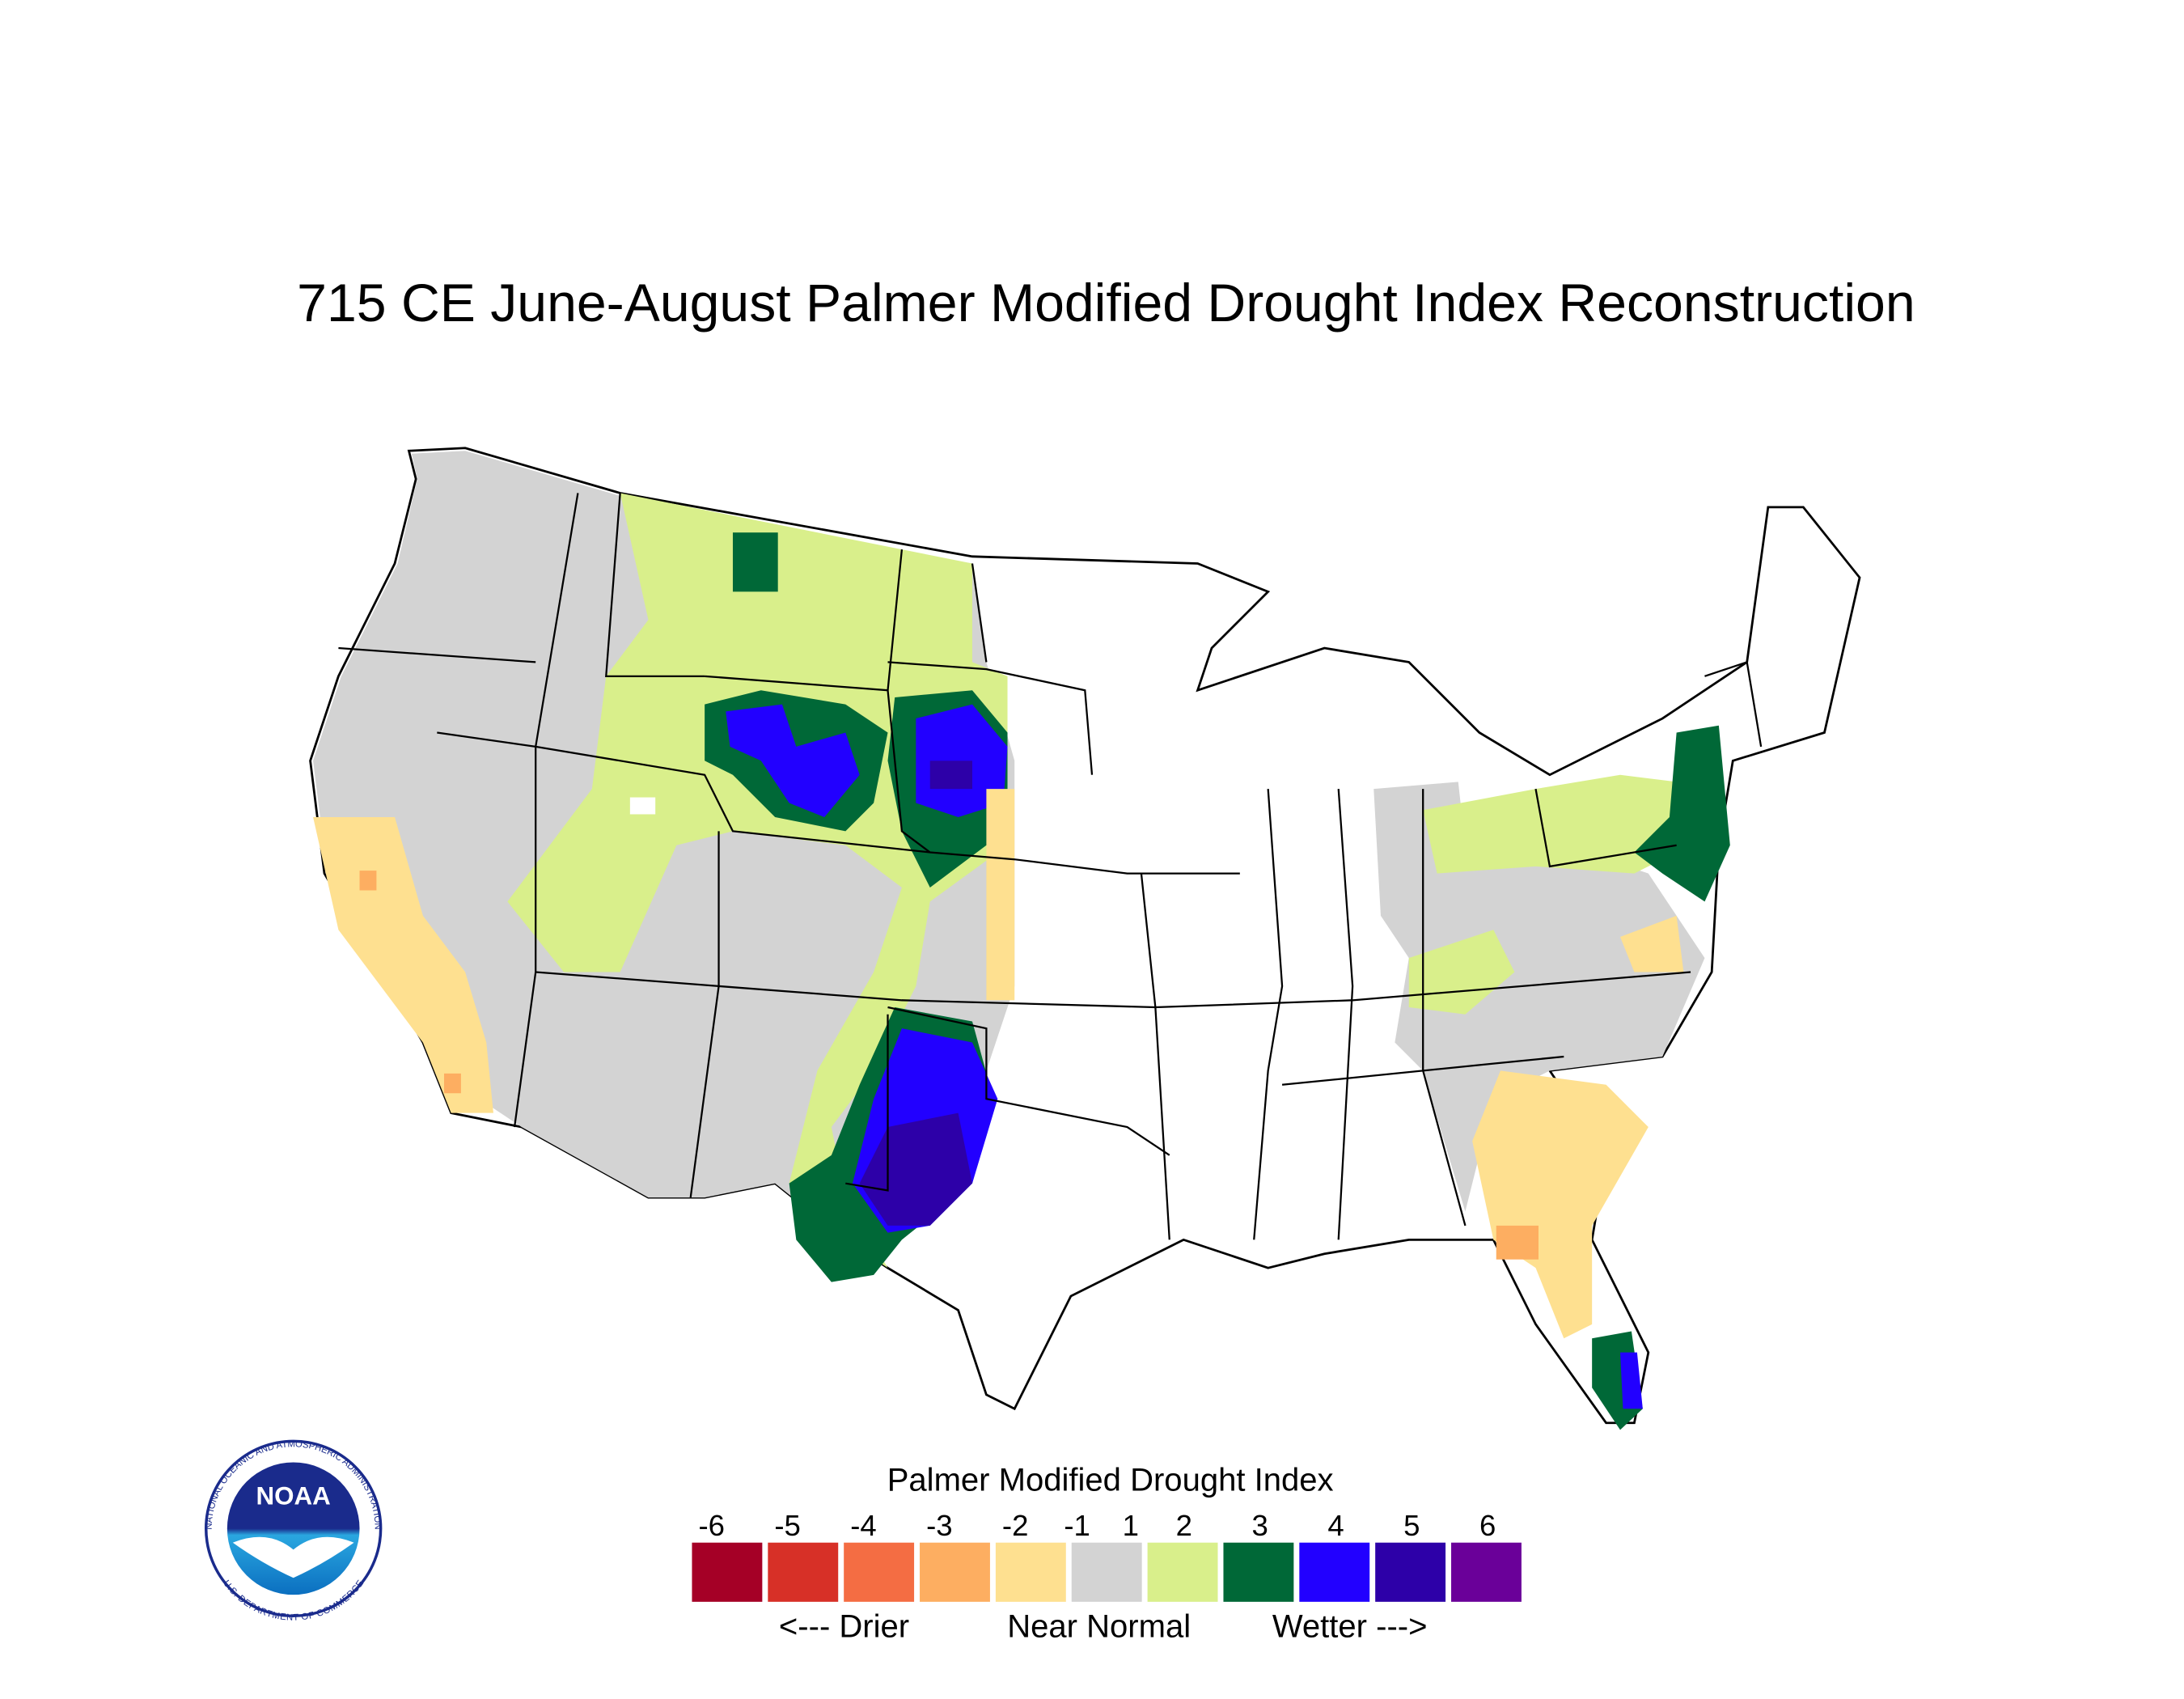  What do you see at coordinates (1015, 1525) in the screenshot?
I see `legend-tick-label: -2` at bounding box center [1015, 1525].